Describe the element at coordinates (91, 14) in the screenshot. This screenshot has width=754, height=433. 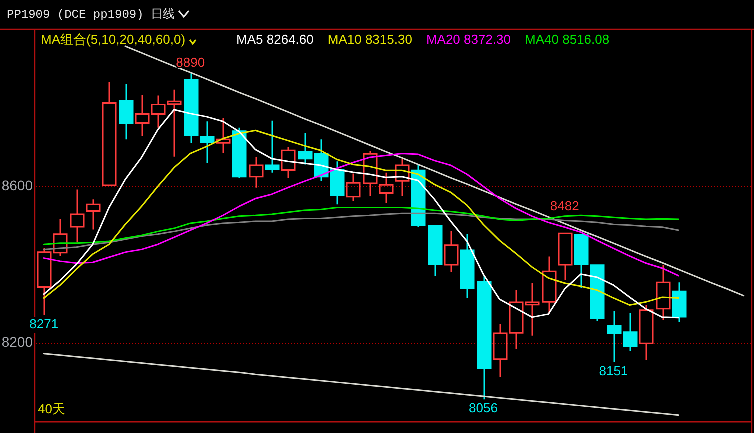
I see `chart-title: PP1909 (DCE pp1909) 日线` at that location.